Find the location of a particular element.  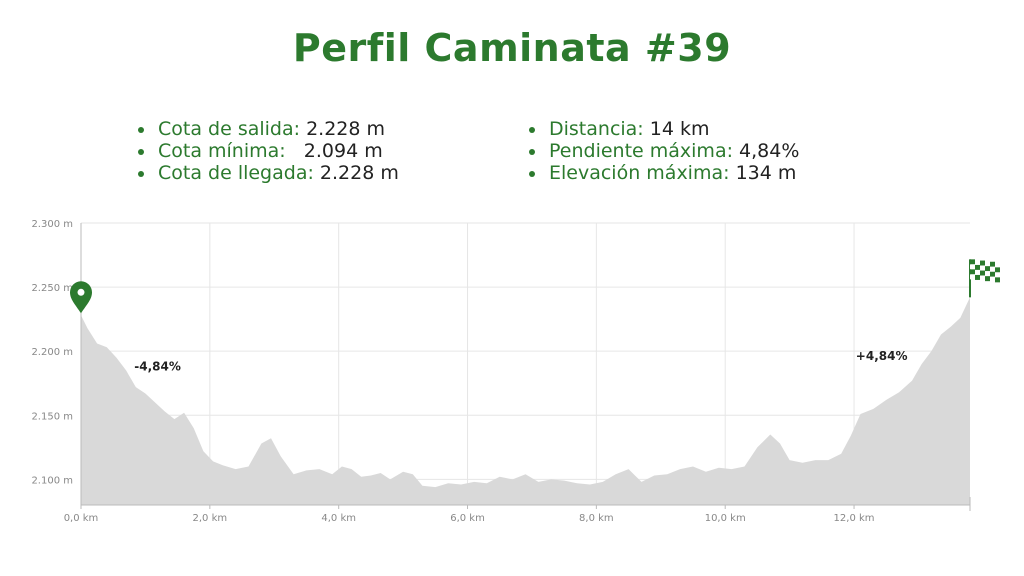

slope-label: -4,84% is located at coordinates (157, 366).